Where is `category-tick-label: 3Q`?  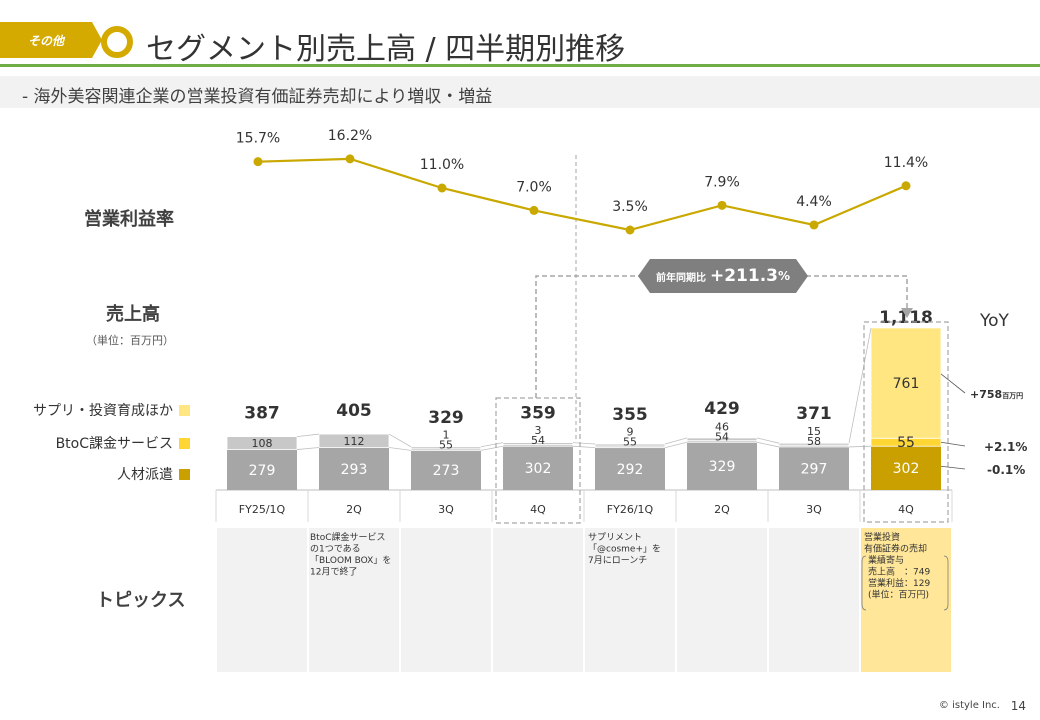
category-tick-label: 3Q is located at coordinates (814, 509).